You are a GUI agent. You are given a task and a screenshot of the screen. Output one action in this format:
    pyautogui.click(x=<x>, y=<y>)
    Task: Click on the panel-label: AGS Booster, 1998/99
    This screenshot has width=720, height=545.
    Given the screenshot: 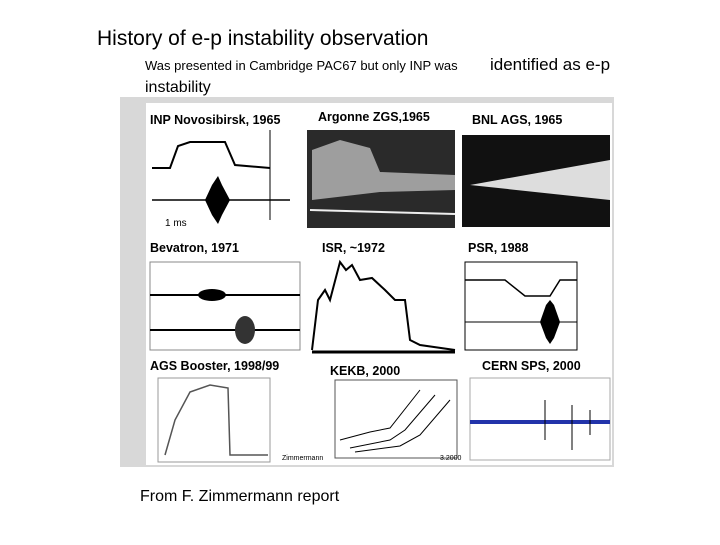 What is the action you would take?
    pyautogui.click(x=214, y=366)
    